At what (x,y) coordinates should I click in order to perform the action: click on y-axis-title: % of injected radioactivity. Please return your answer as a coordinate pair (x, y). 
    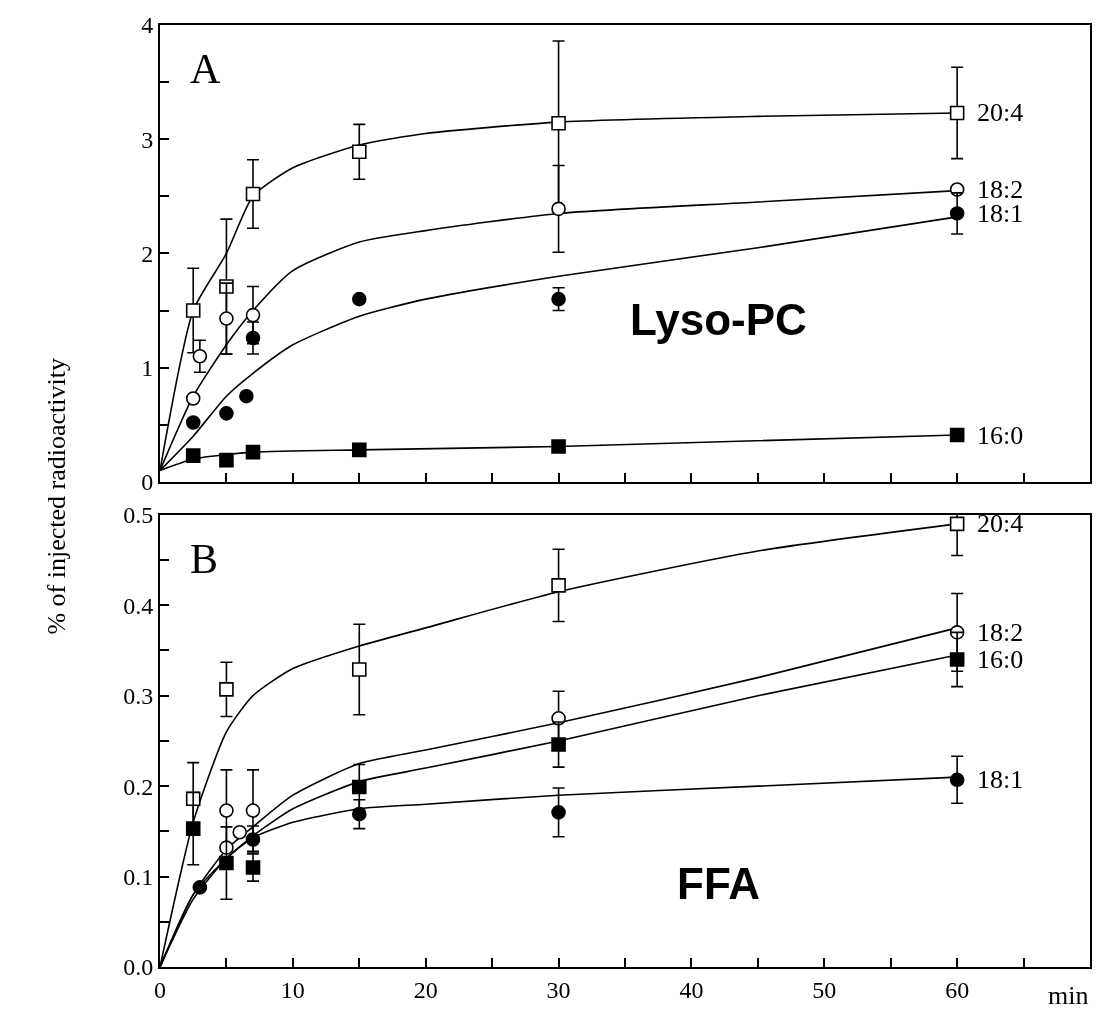
    Looking at the image, I should click on (56, 496).